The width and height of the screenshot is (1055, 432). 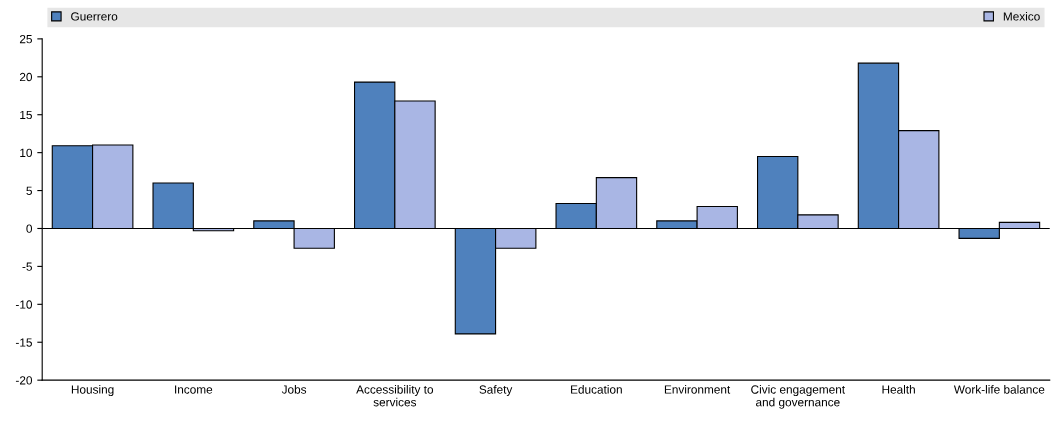 I want to click on y-tick-label: -15, so click(x=23, y=342).